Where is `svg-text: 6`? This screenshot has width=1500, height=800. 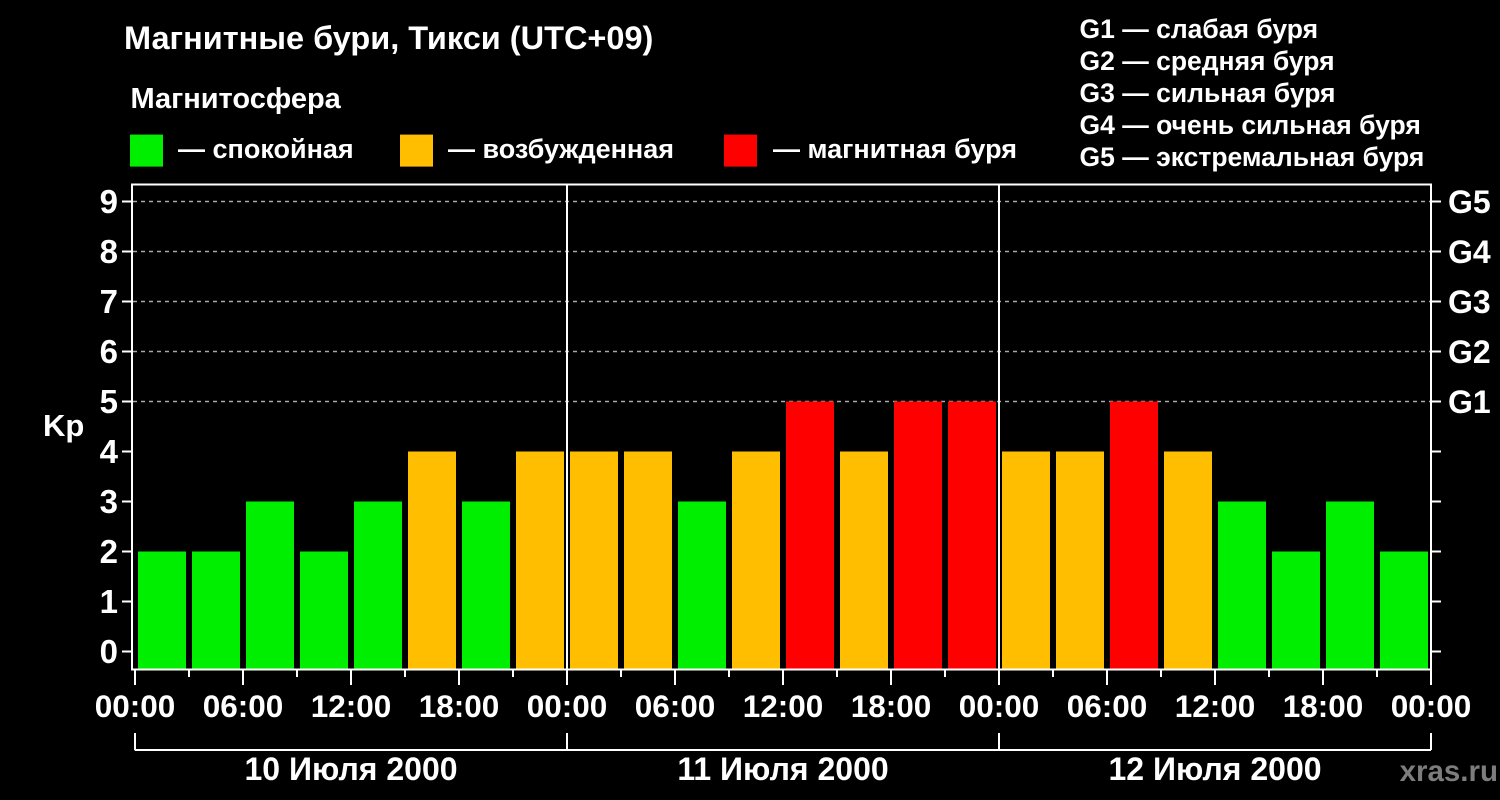
svg-text: 6 is located at coordinates (109, 351).